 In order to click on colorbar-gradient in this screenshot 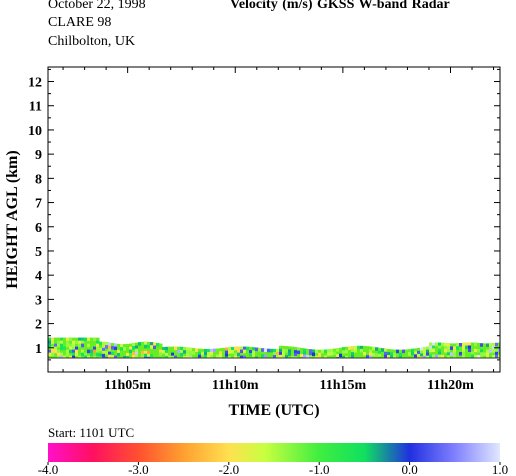, I will do `click(274, 452)`.